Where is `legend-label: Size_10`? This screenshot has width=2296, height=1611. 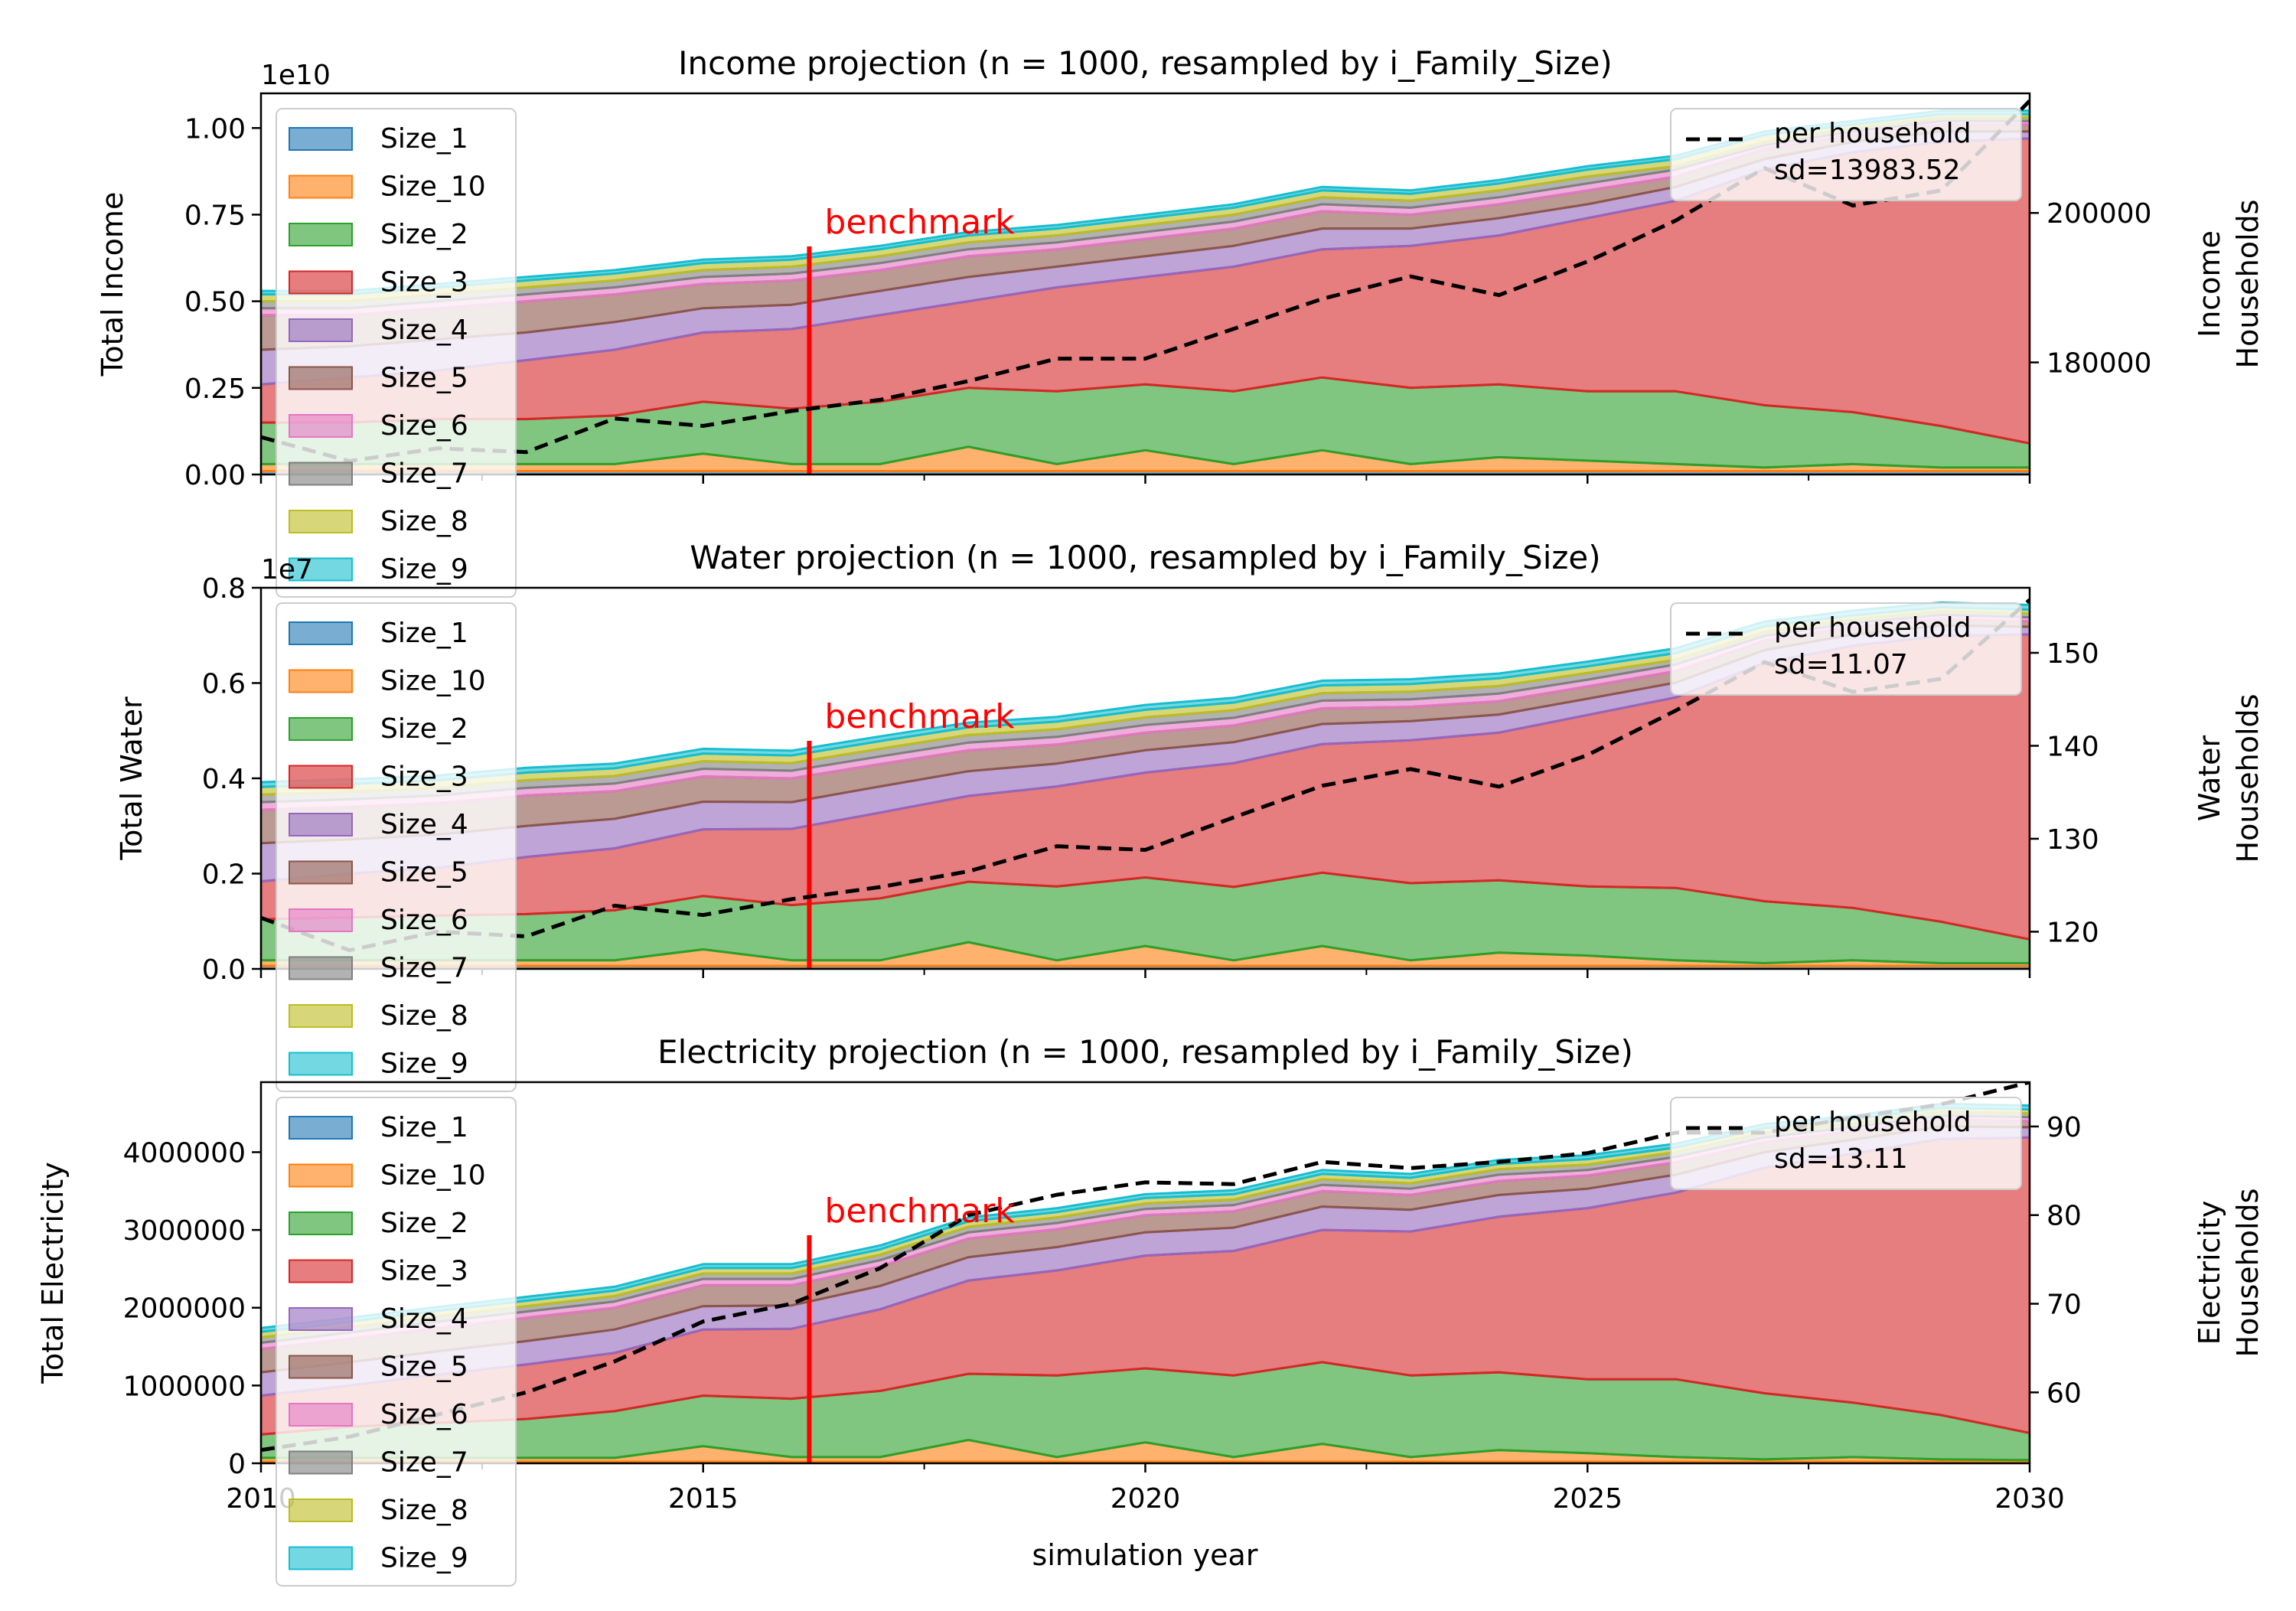 legend-label: Size_10 is located at coordinates (433, 1176).